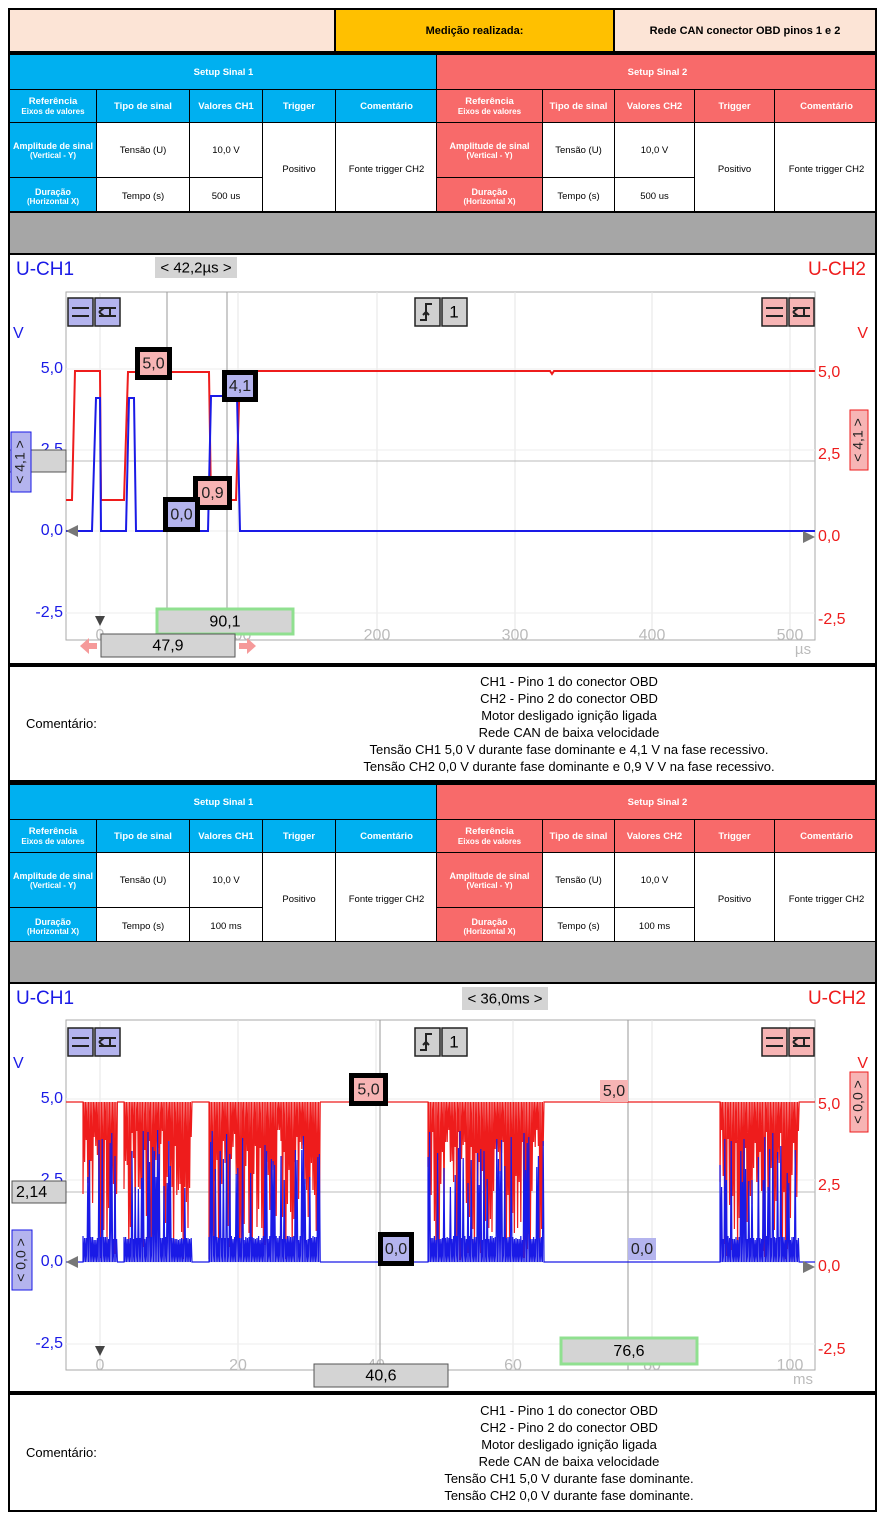 The image size is (885, 1521). Describe the element at coordinates (61, 1452) in the screenshot. I see `comment-label: Comentário:` at that location.